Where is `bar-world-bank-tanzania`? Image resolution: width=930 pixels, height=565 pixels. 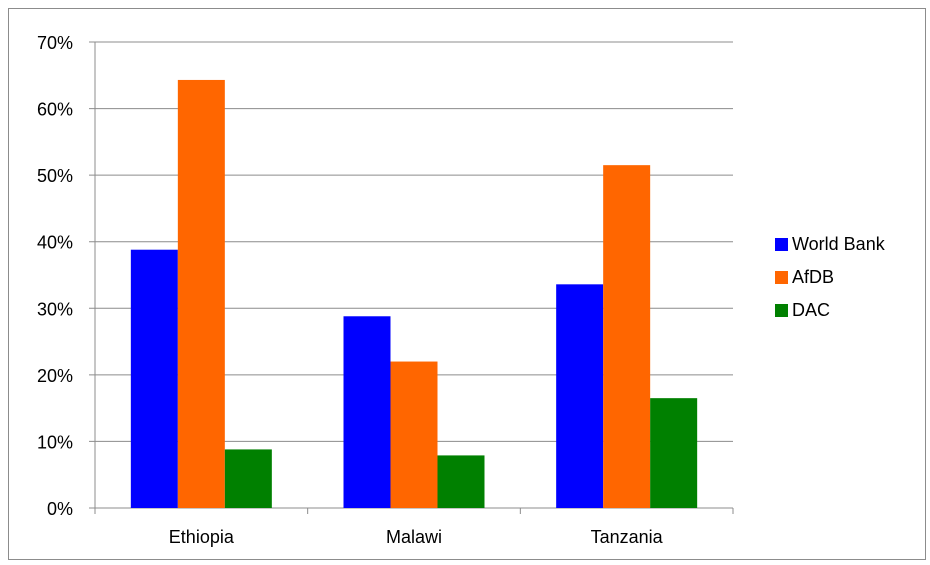
bar-world-bank-tanzania is located at coordinates (580, 396).